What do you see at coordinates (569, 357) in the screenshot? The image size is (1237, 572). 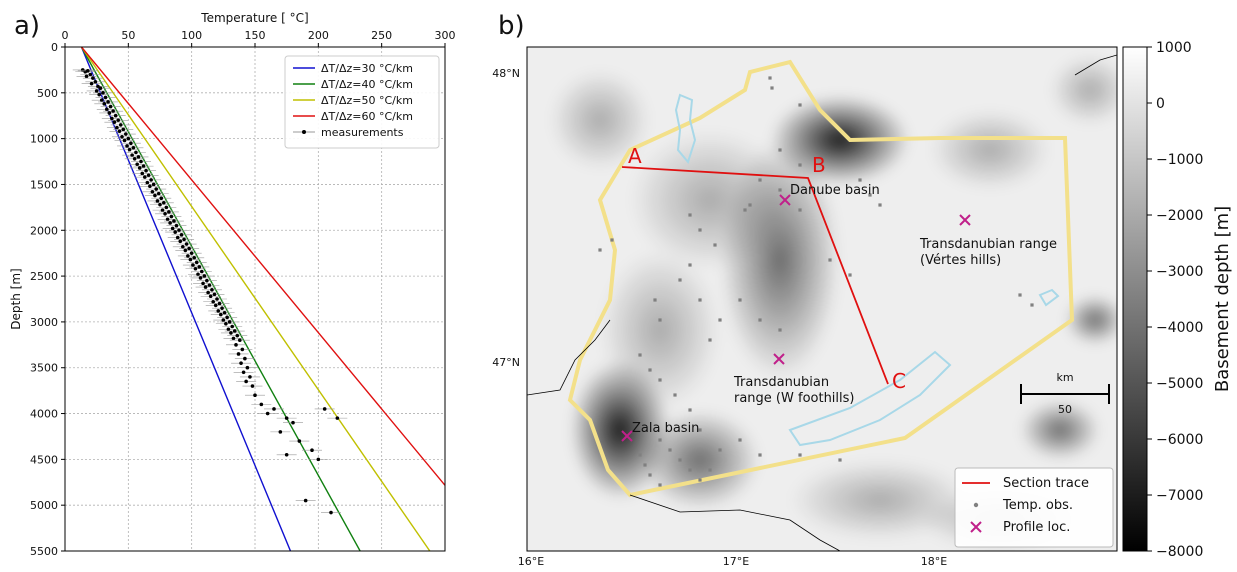 I see `border-line` at bounding box center [569, 357].